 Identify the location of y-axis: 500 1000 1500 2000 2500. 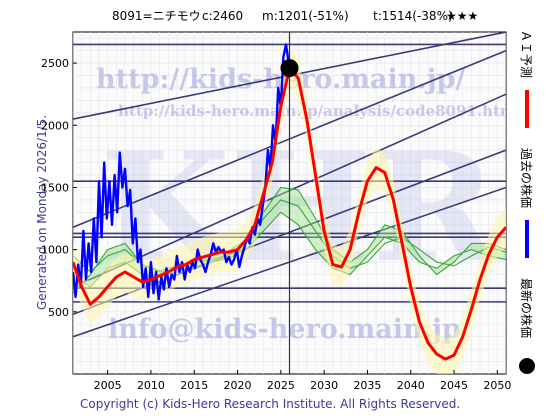
(59, 188).